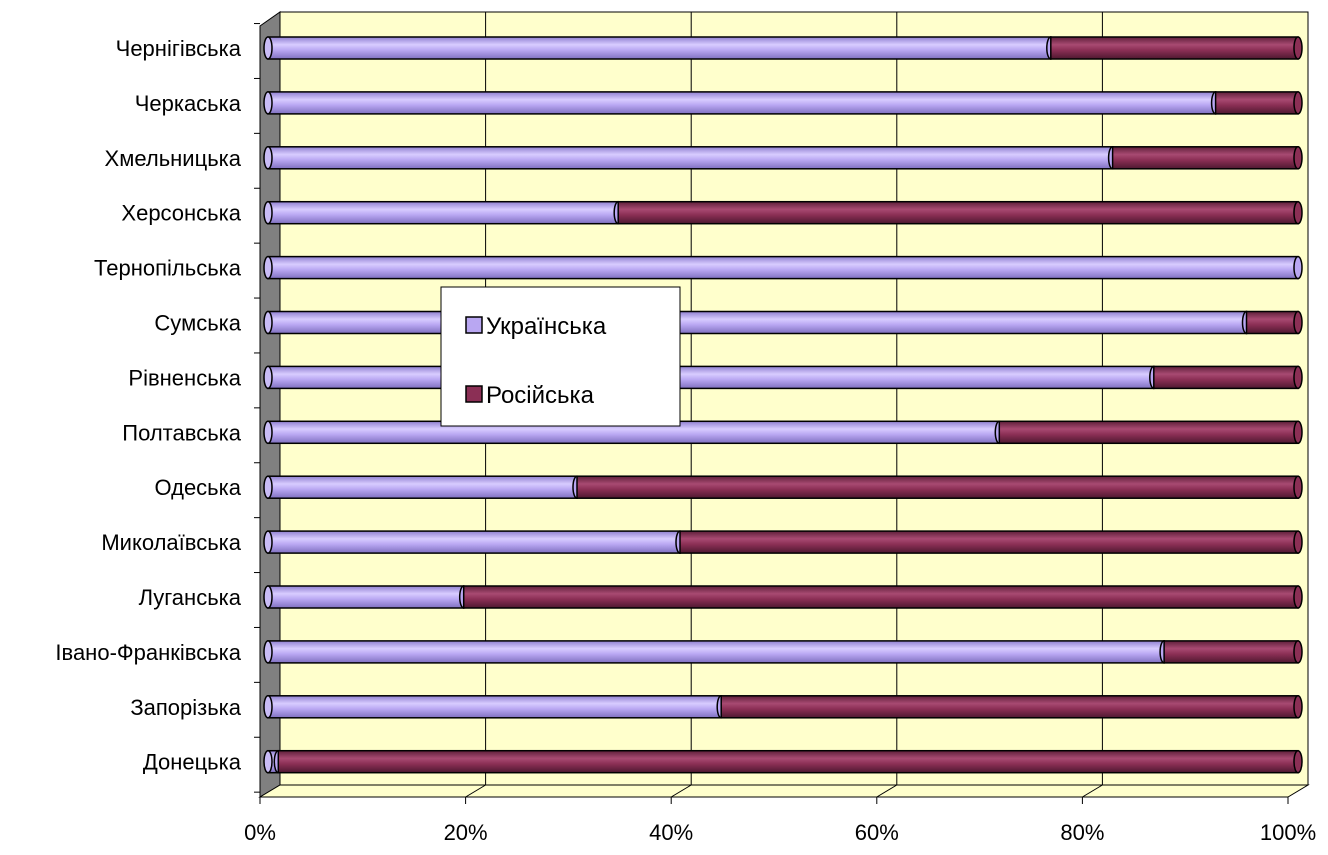 The width and height of the screenshot is (1328, 855). Describe the element at coordinates (179, 48) in the screenshot. I see `category-label: Чернігівська` at that location.